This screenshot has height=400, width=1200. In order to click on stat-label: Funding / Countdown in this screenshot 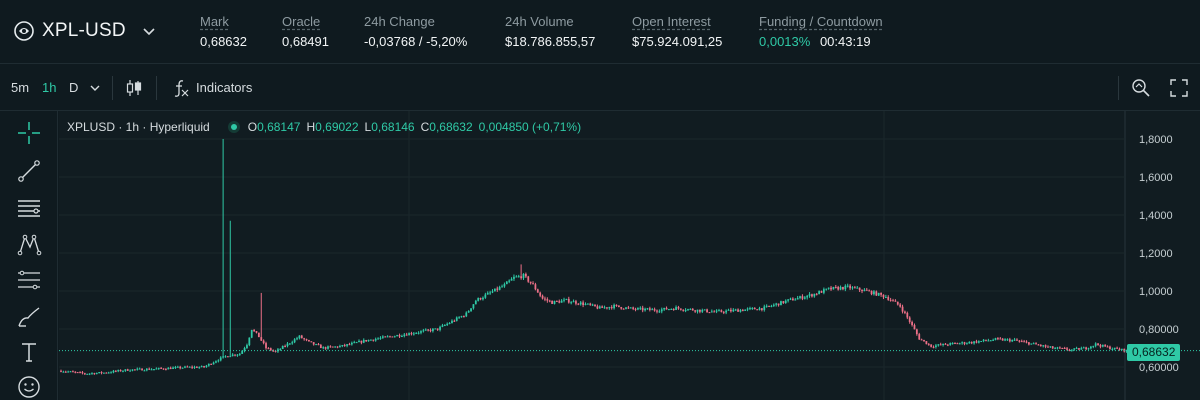, I will do `click(821, 21)`.